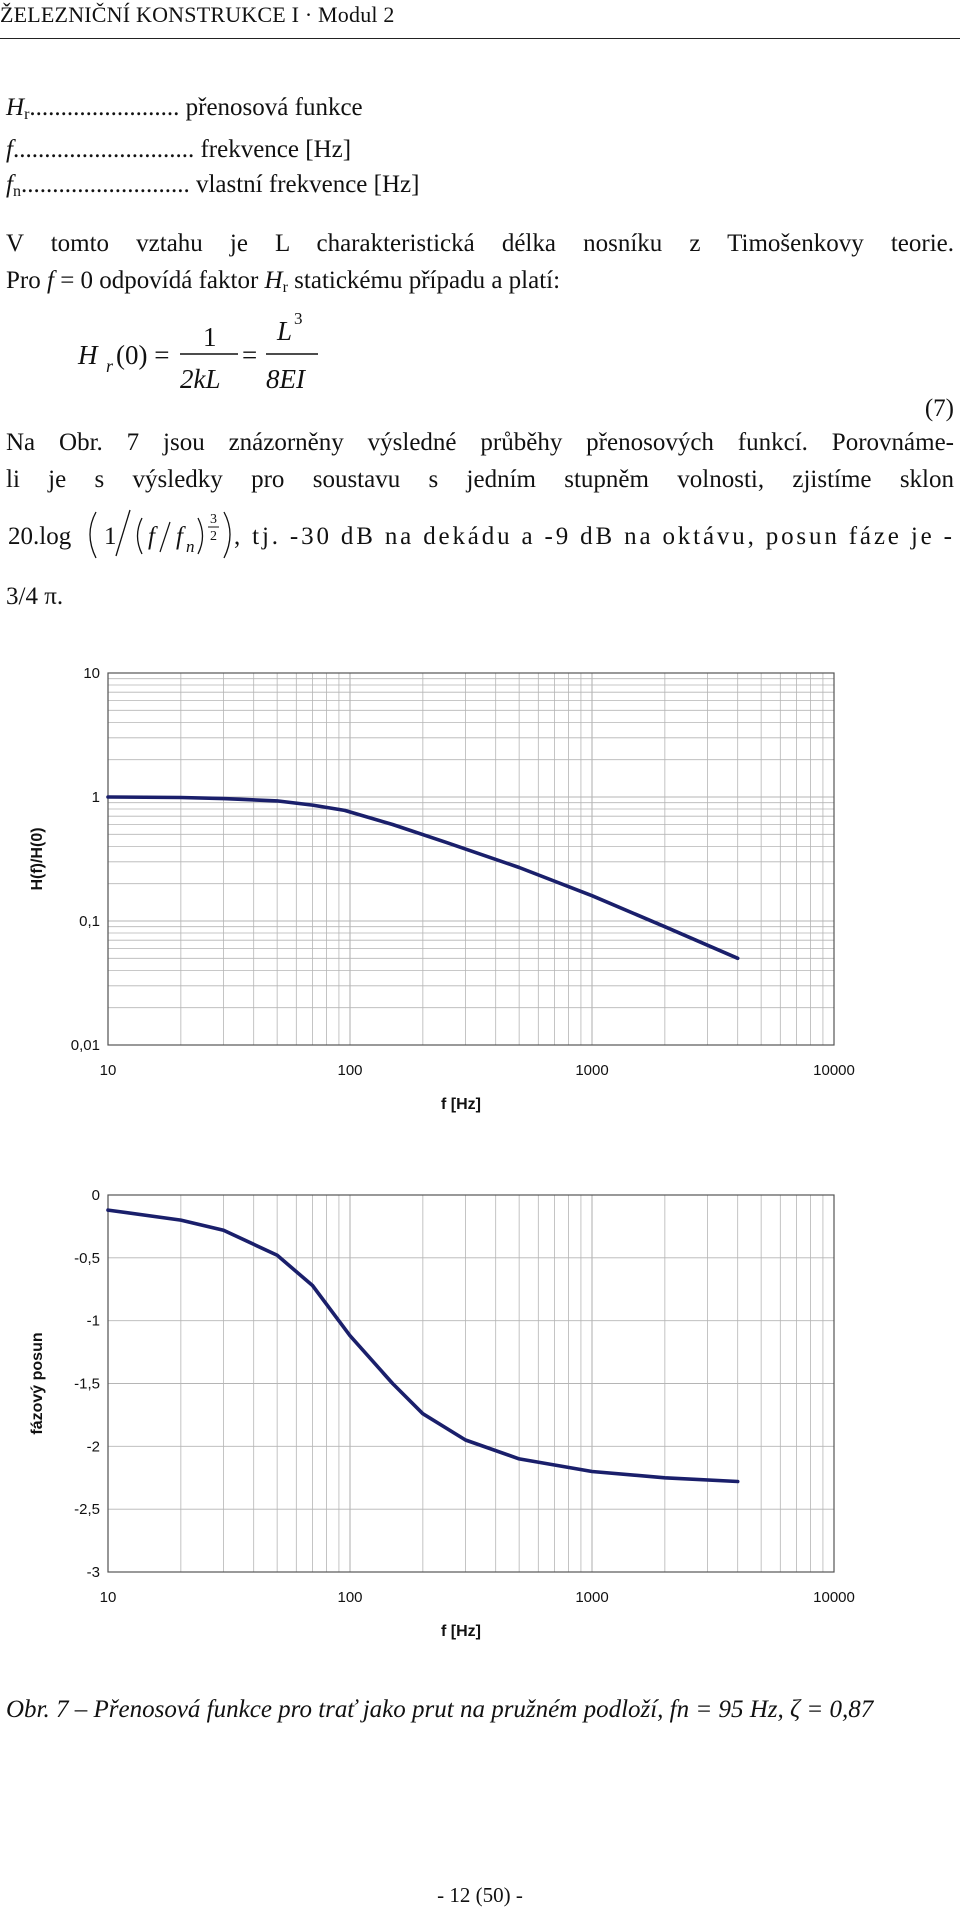 The image size is (960, 1915). Describe the element at coordinates (273, 280) in the screenshot. I see `symbol-h: H` at that location.